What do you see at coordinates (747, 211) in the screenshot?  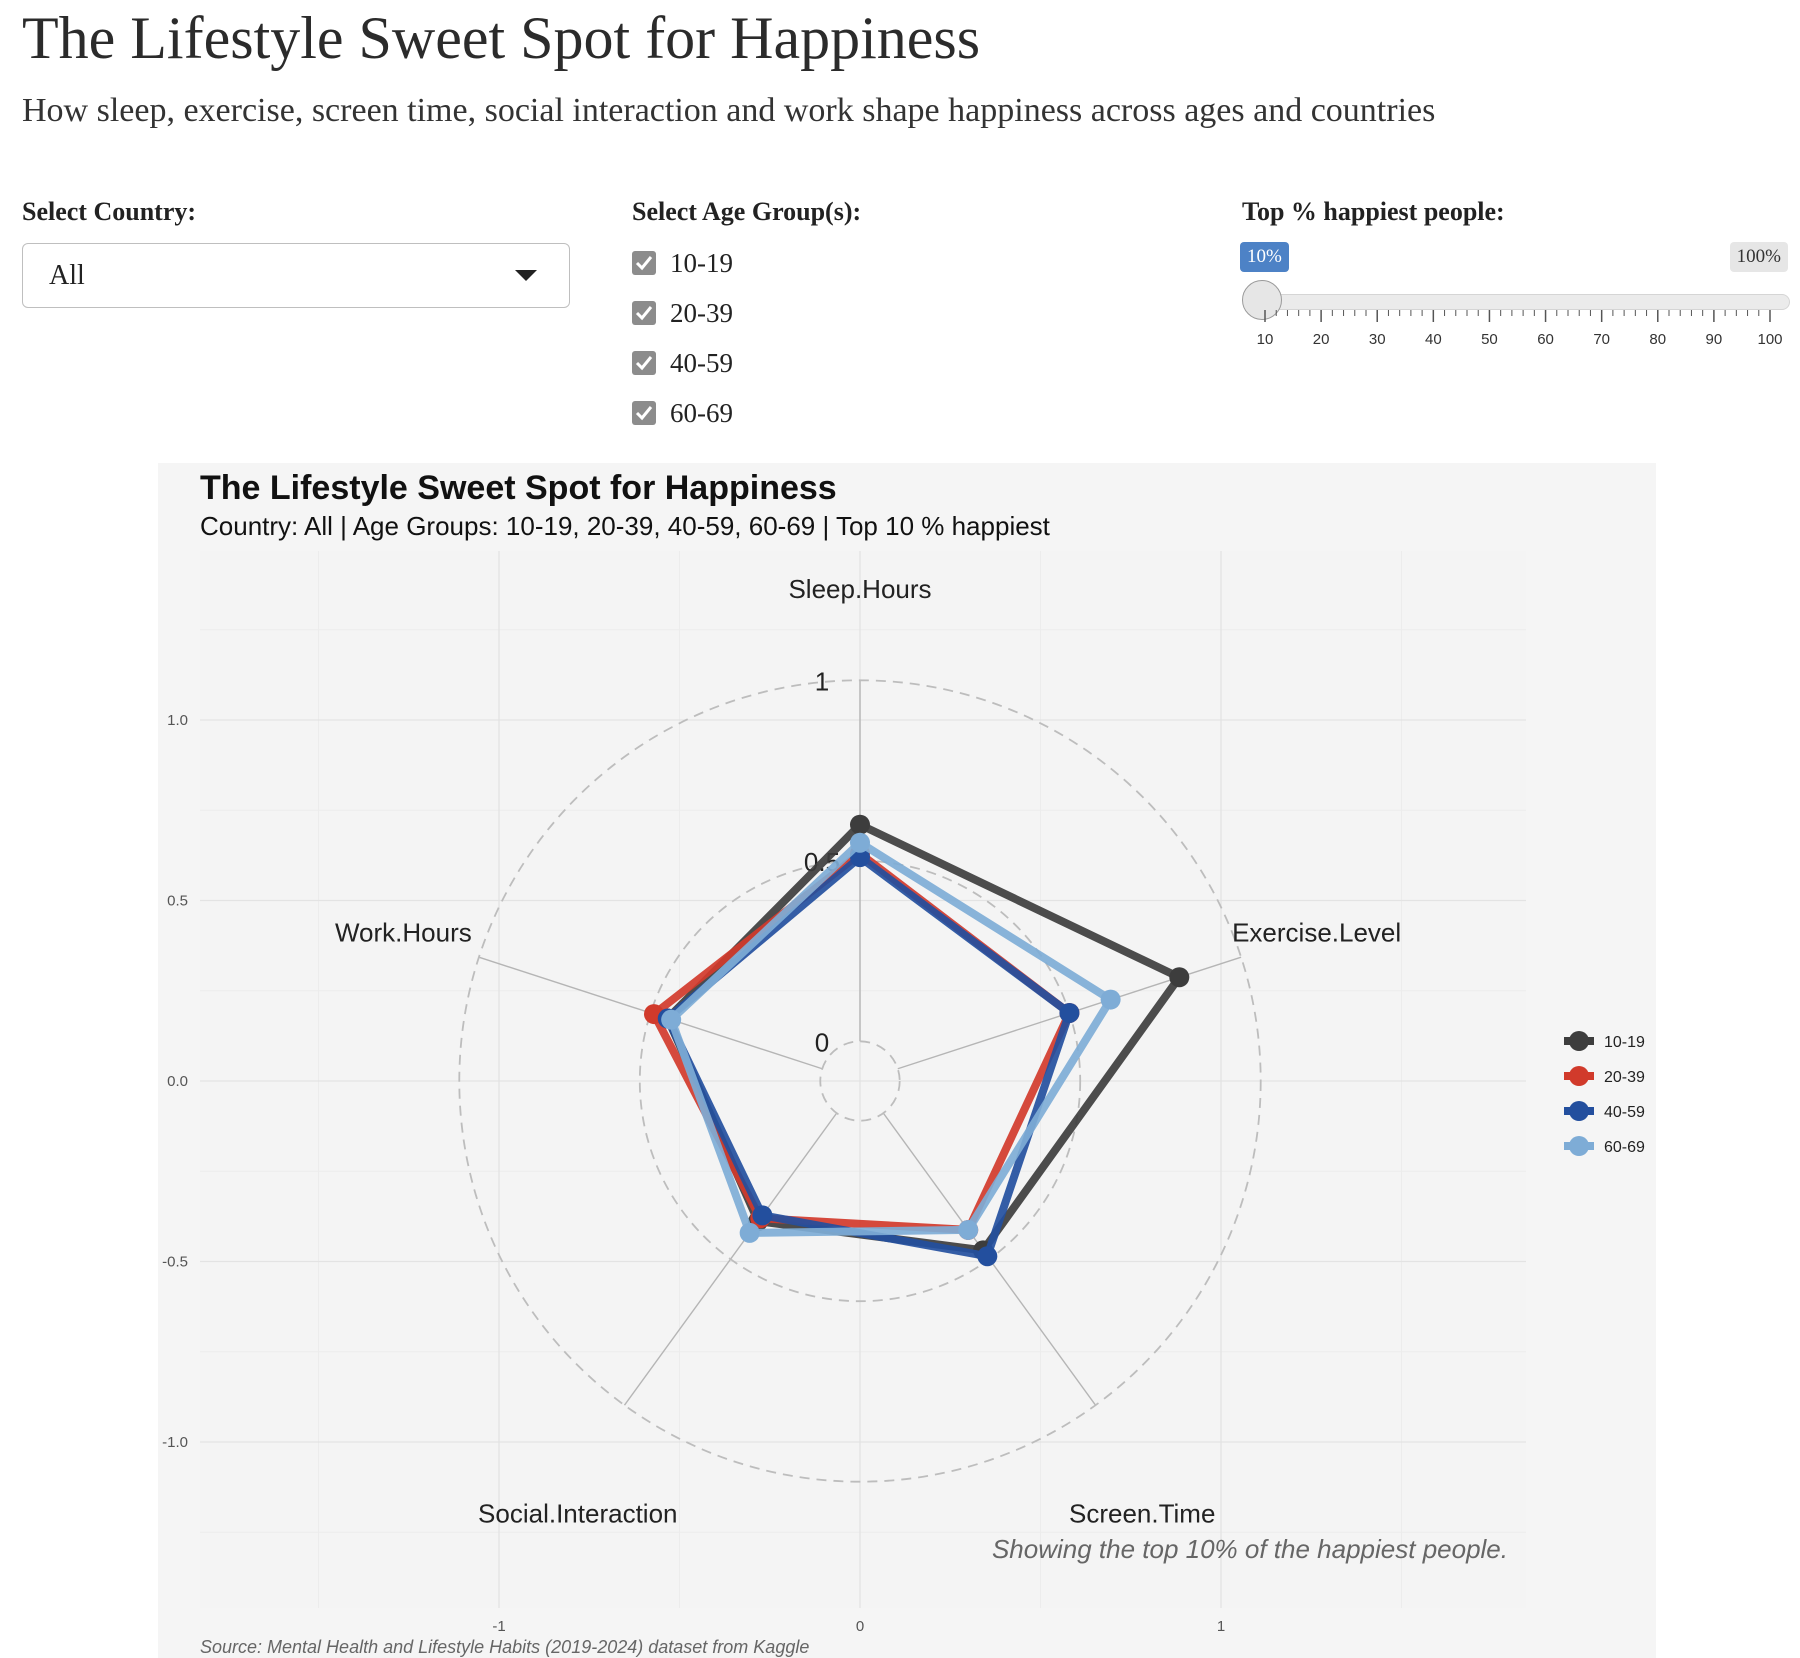 I see `age-group-label: Select Age Group(s):` at bounding box center [747, 211].